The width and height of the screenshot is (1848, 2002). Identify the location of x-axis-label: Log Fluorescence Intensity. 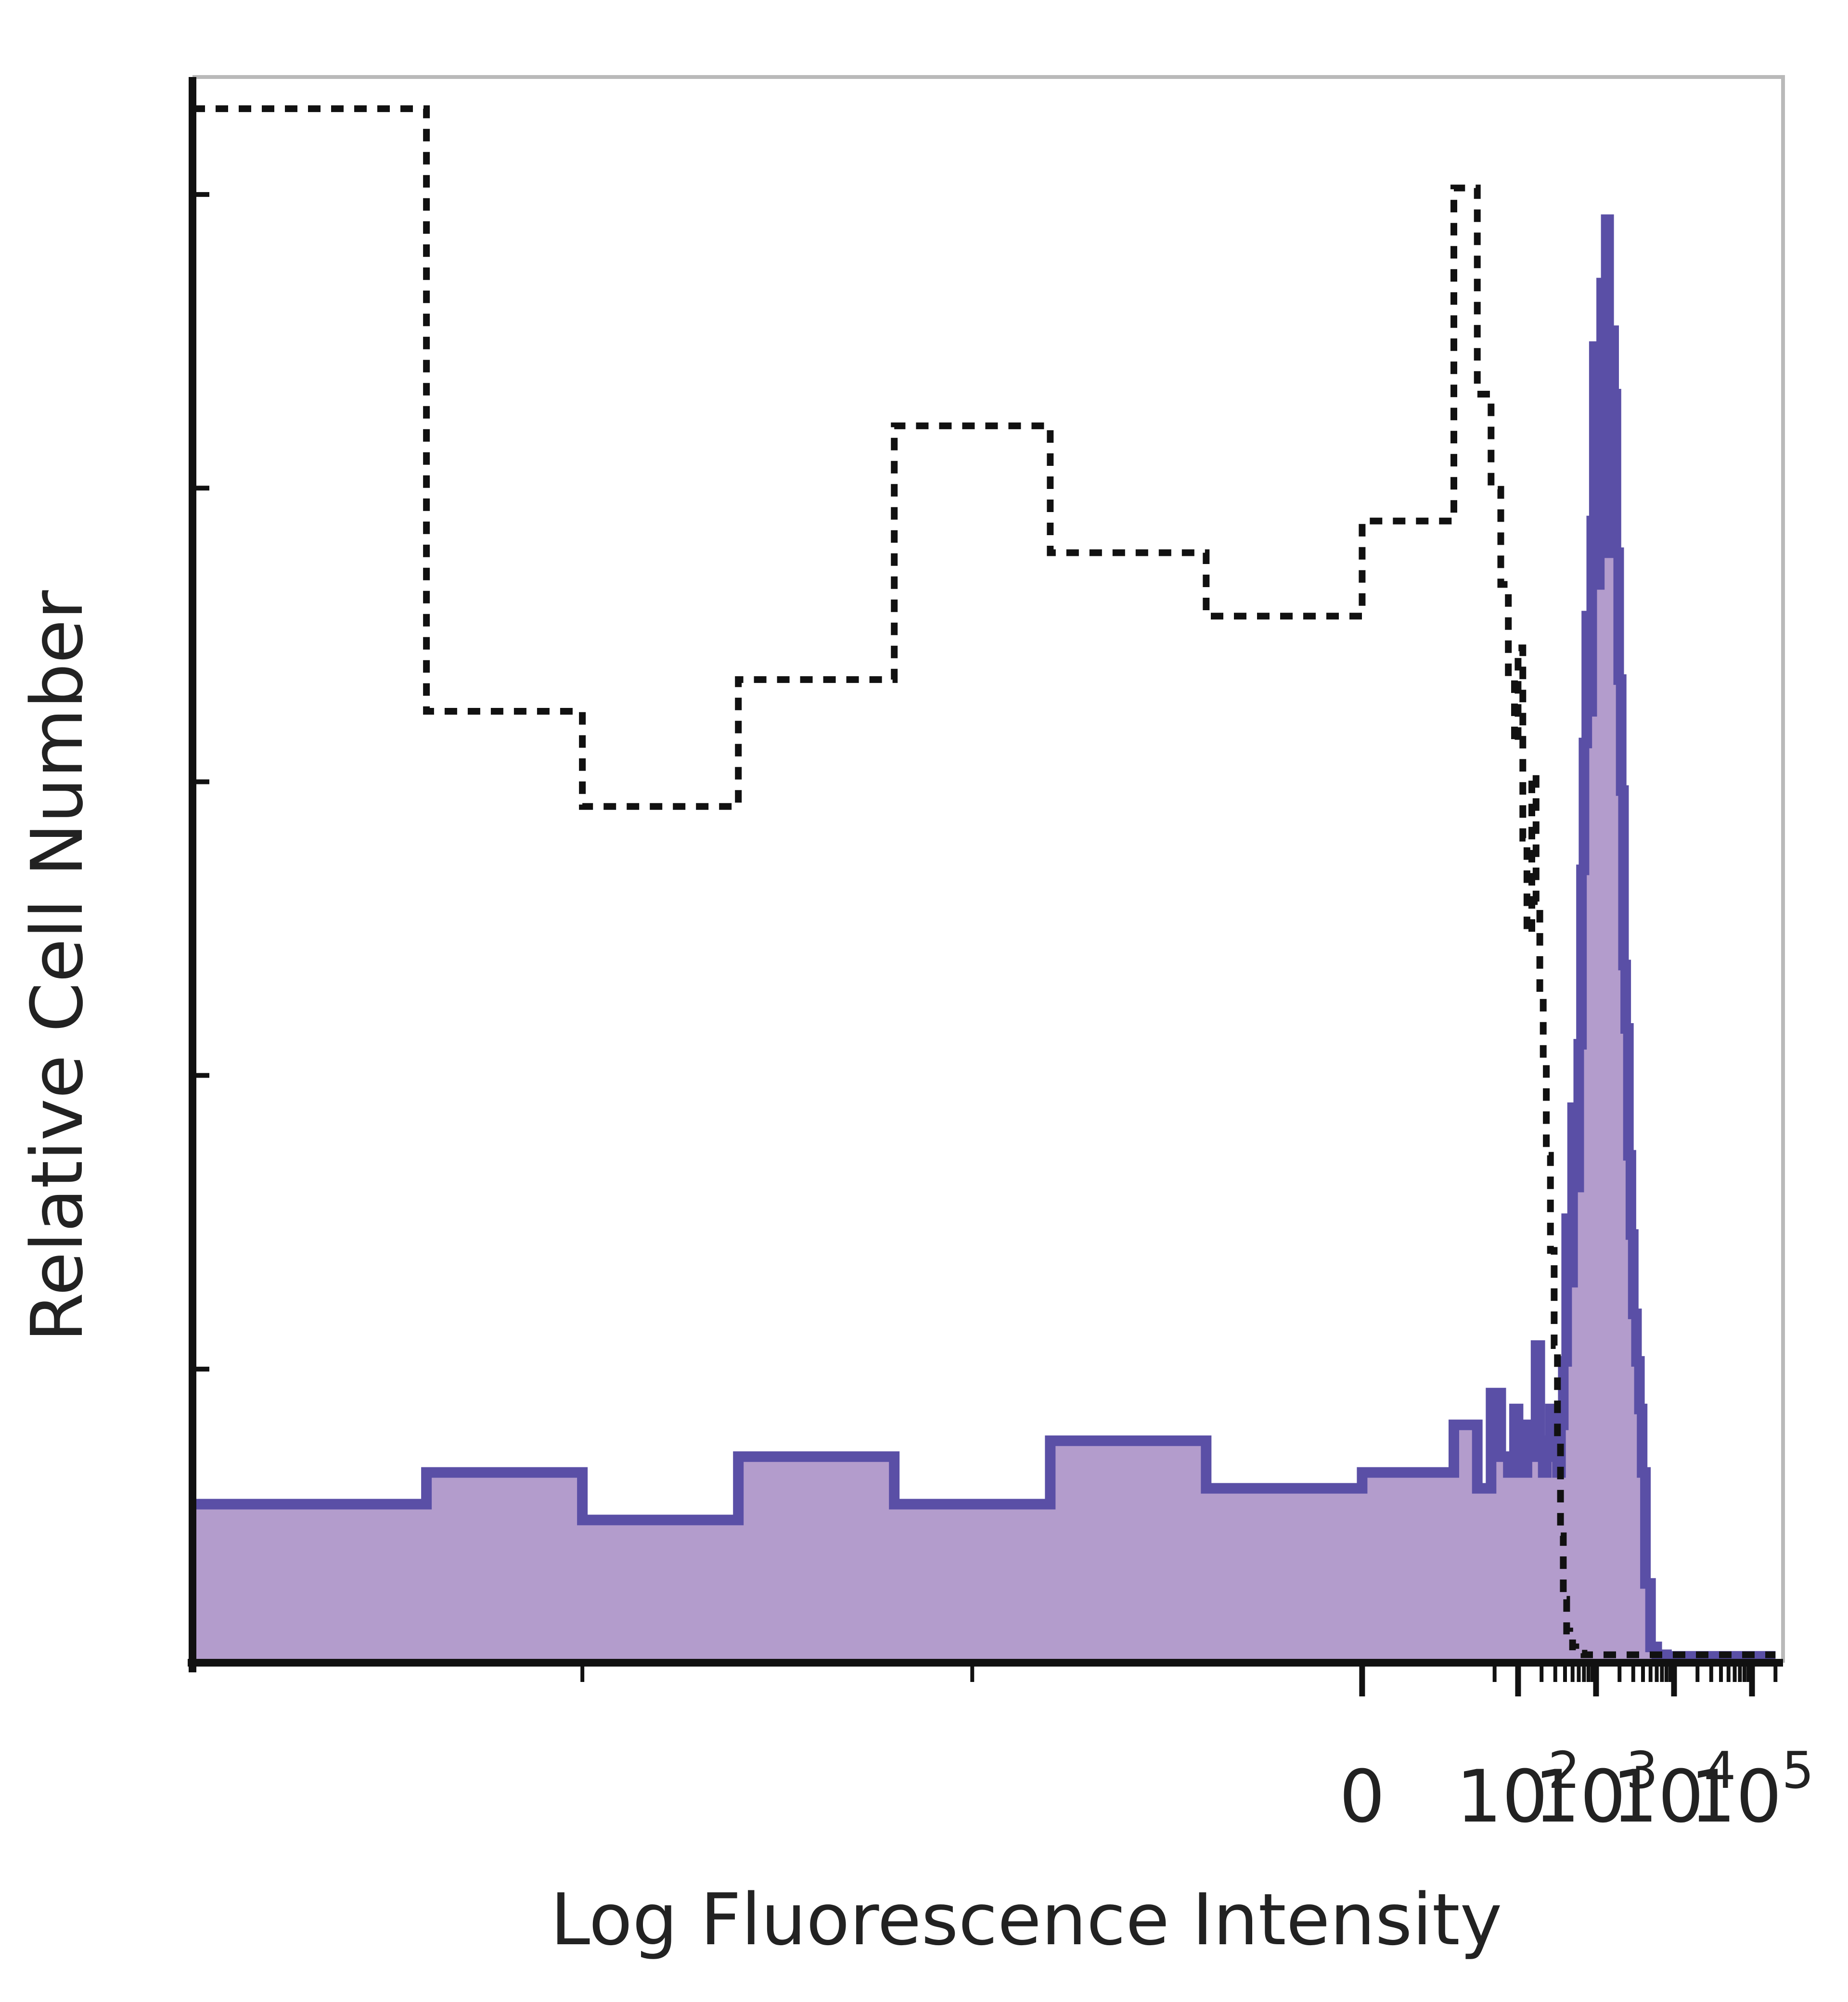
(1026, 1919).